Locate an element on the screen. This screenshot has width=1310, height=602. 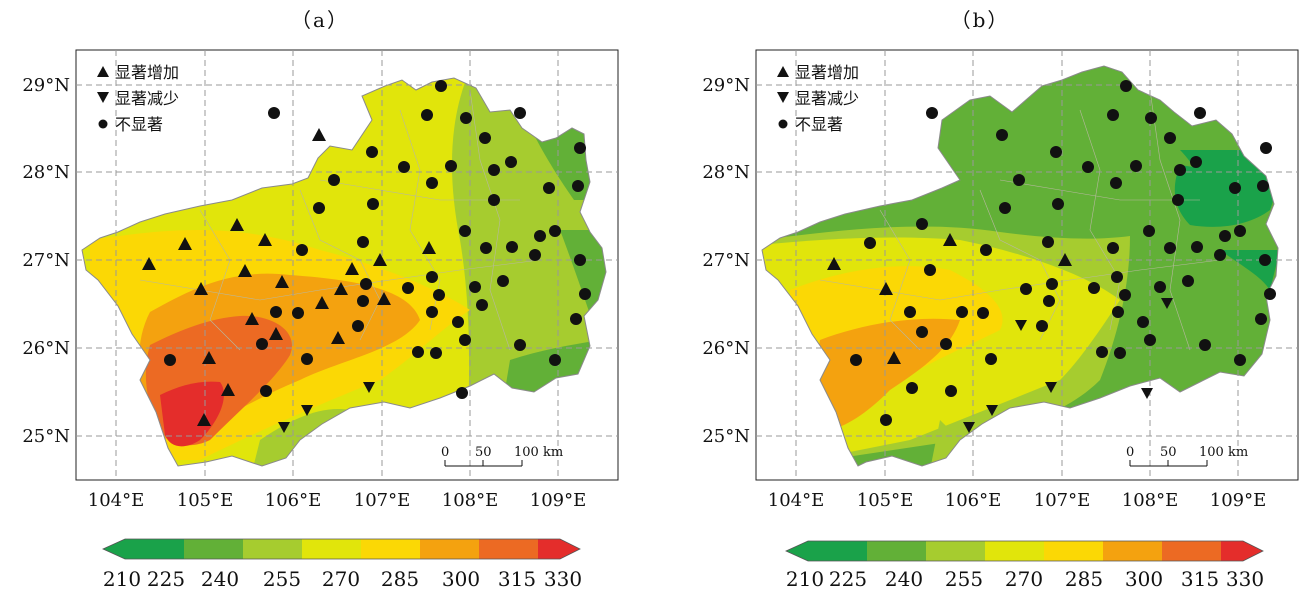
panel-label: （b） is located at coordinates (980, 20).